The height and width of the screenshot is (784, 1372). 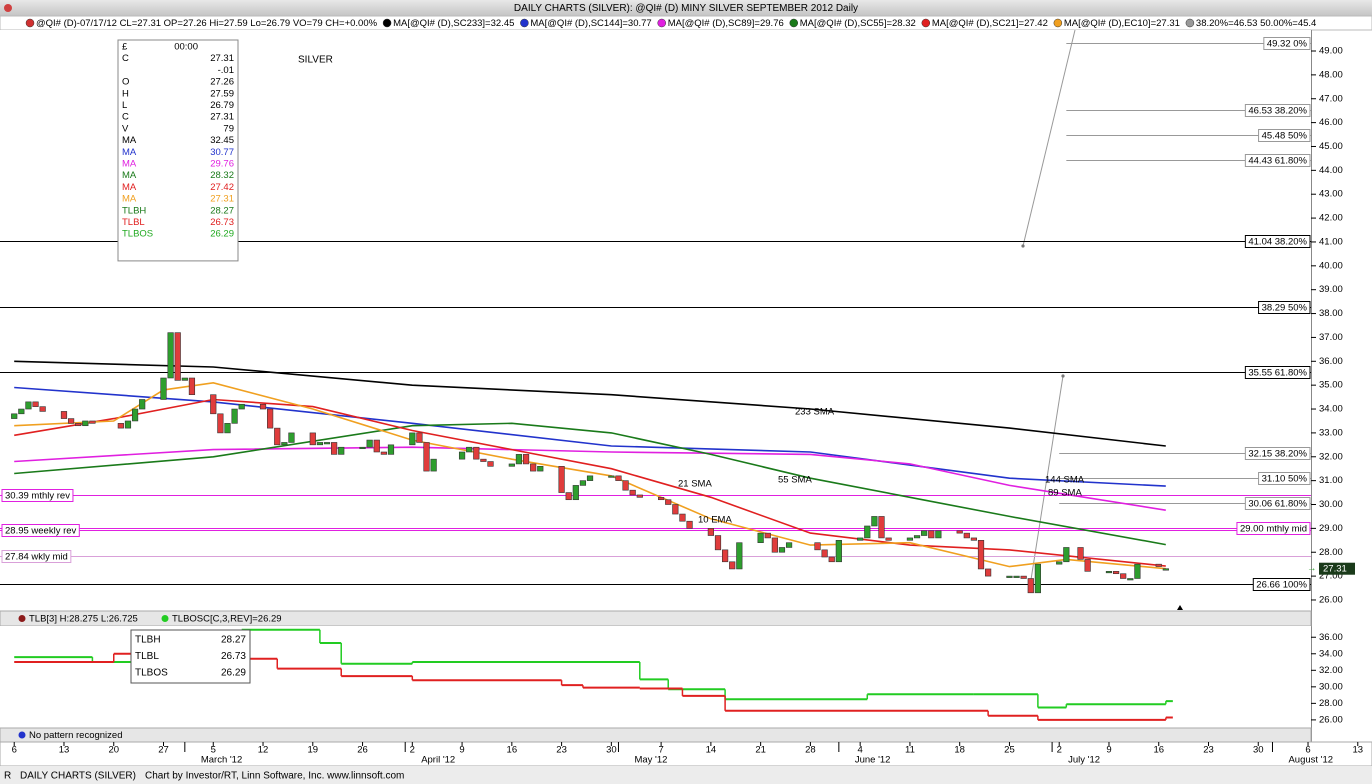 What do you see at coordinates (1331, 686) in the screenshot?
I see `y-tick-label: 30.00` at bounding box center [1331, 686].